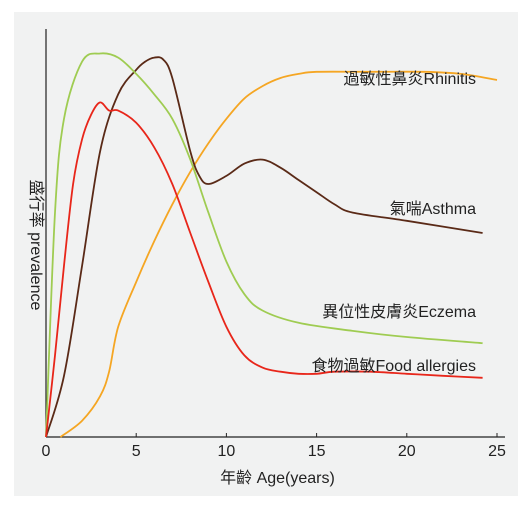 This screenshot has height=509, width=532. I want to click on series-label-food-allergies: 食物過敏Food allergies, so click(393, 366).